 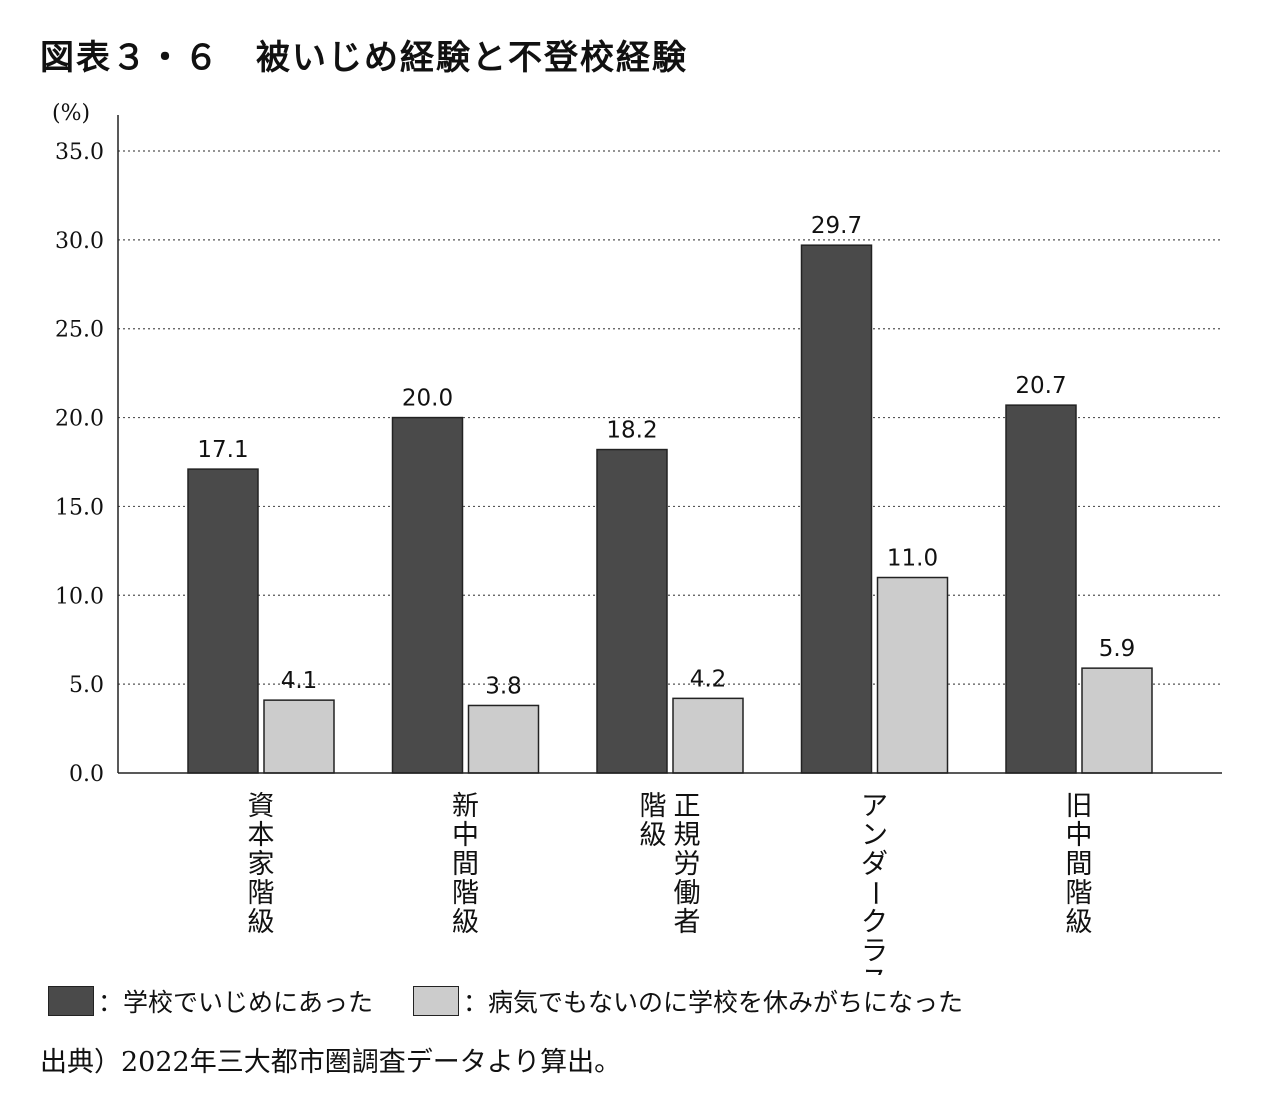 What do you see at coordinates (874, 970) in the screenshot?
I see `x-category-char: ス` at bounding box center [874, 970].